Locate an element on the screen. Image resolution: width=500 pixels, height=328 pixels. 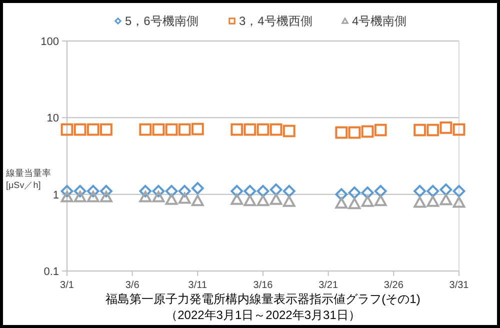
title: 福島第一原子力発電所構内線量表示器指示値グラフ(その1) is located at coordinates (263, 299).